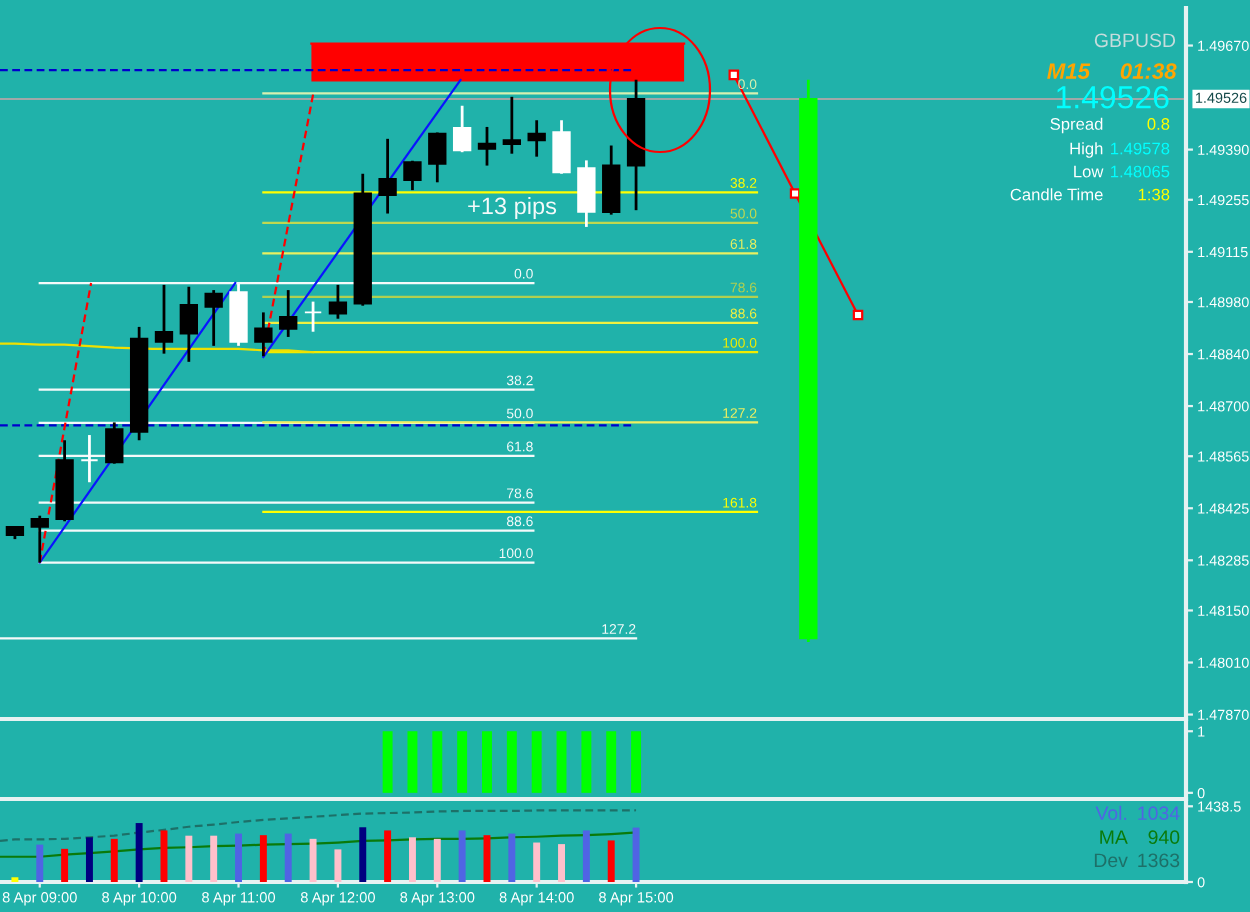 The image size is (1250, 912). I want to click on annotation: 940, so click(1164, 837).